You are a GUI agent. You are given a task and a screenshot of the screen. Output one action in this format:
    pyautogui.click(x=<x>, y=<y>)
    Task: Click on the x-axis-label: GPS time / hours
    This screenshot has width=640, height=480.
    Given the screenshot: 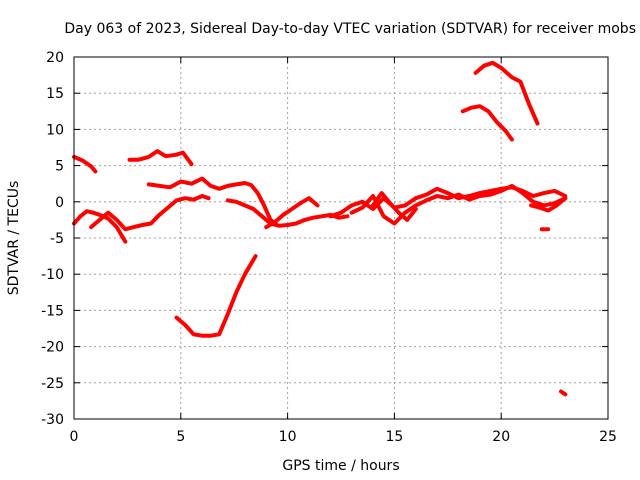 What is the action you would take?
    pyautogui.click(x=340, y=466)
    